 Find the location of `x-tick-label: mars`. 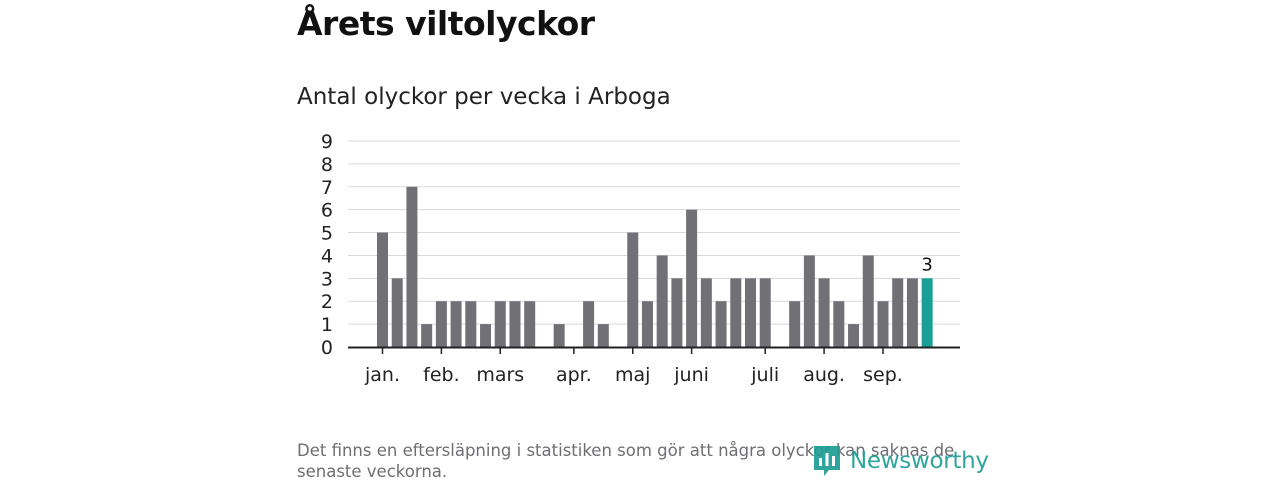

x-tick-label: mars is located at coordinates (500, 375).